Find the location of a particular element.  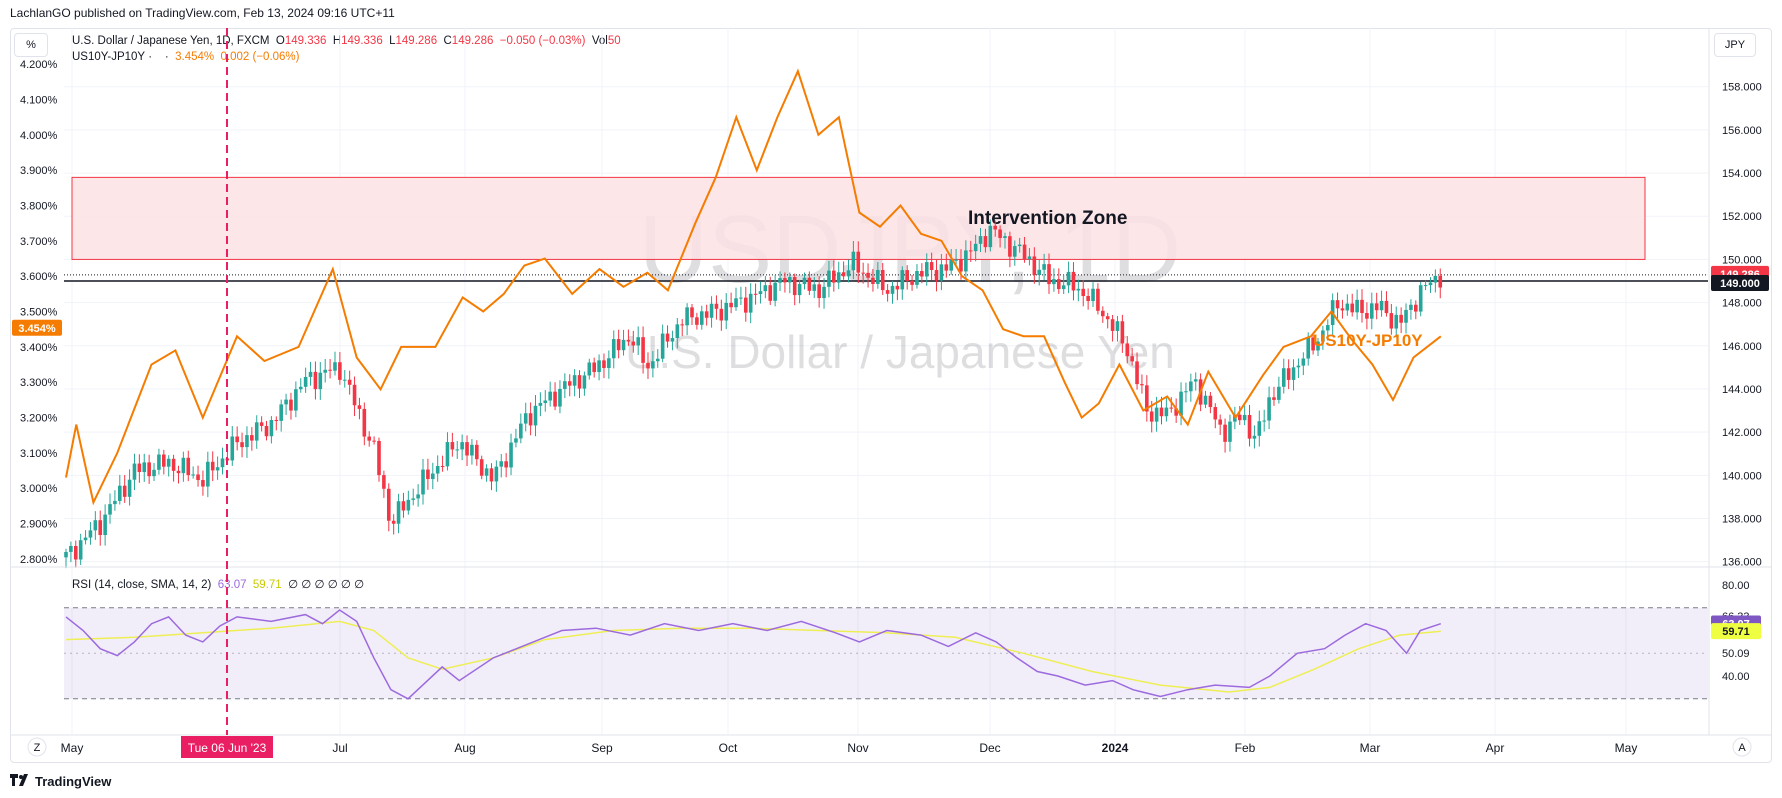

time-axis: May Jul Aug Sep Oct Nov Dec 2024 Feb Mar Apr May is located at coordinates (849, 748).